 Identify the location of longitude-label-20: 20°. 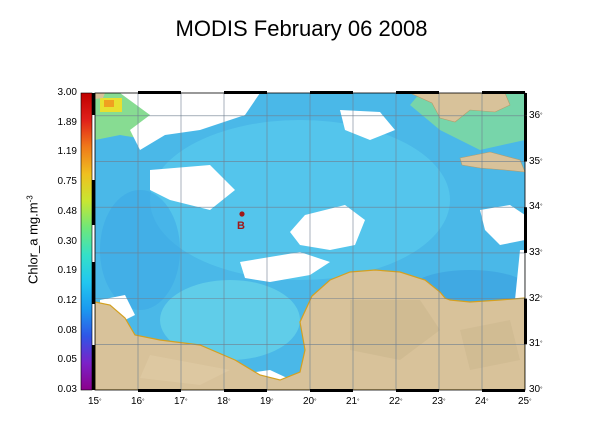
(310, 401).